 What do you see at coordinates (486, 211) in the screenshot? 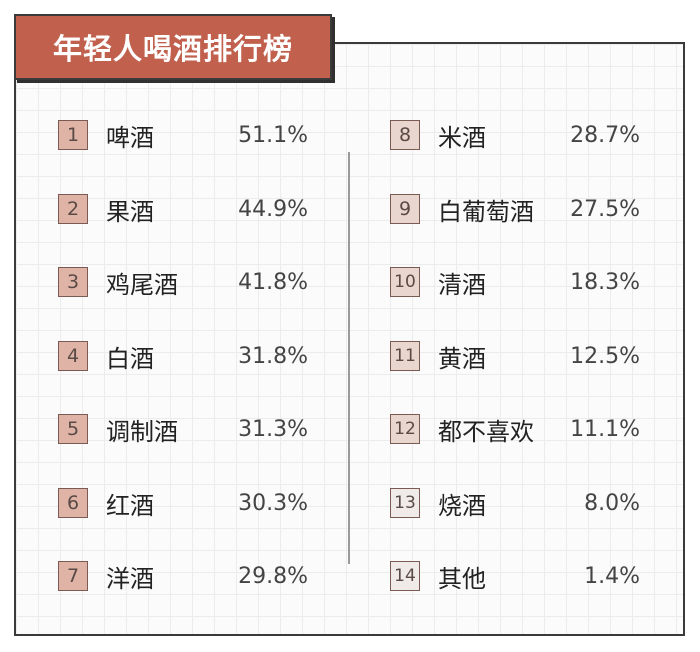
I see `drink-name: 白葡萄酒` at bounding box center [486, 211].